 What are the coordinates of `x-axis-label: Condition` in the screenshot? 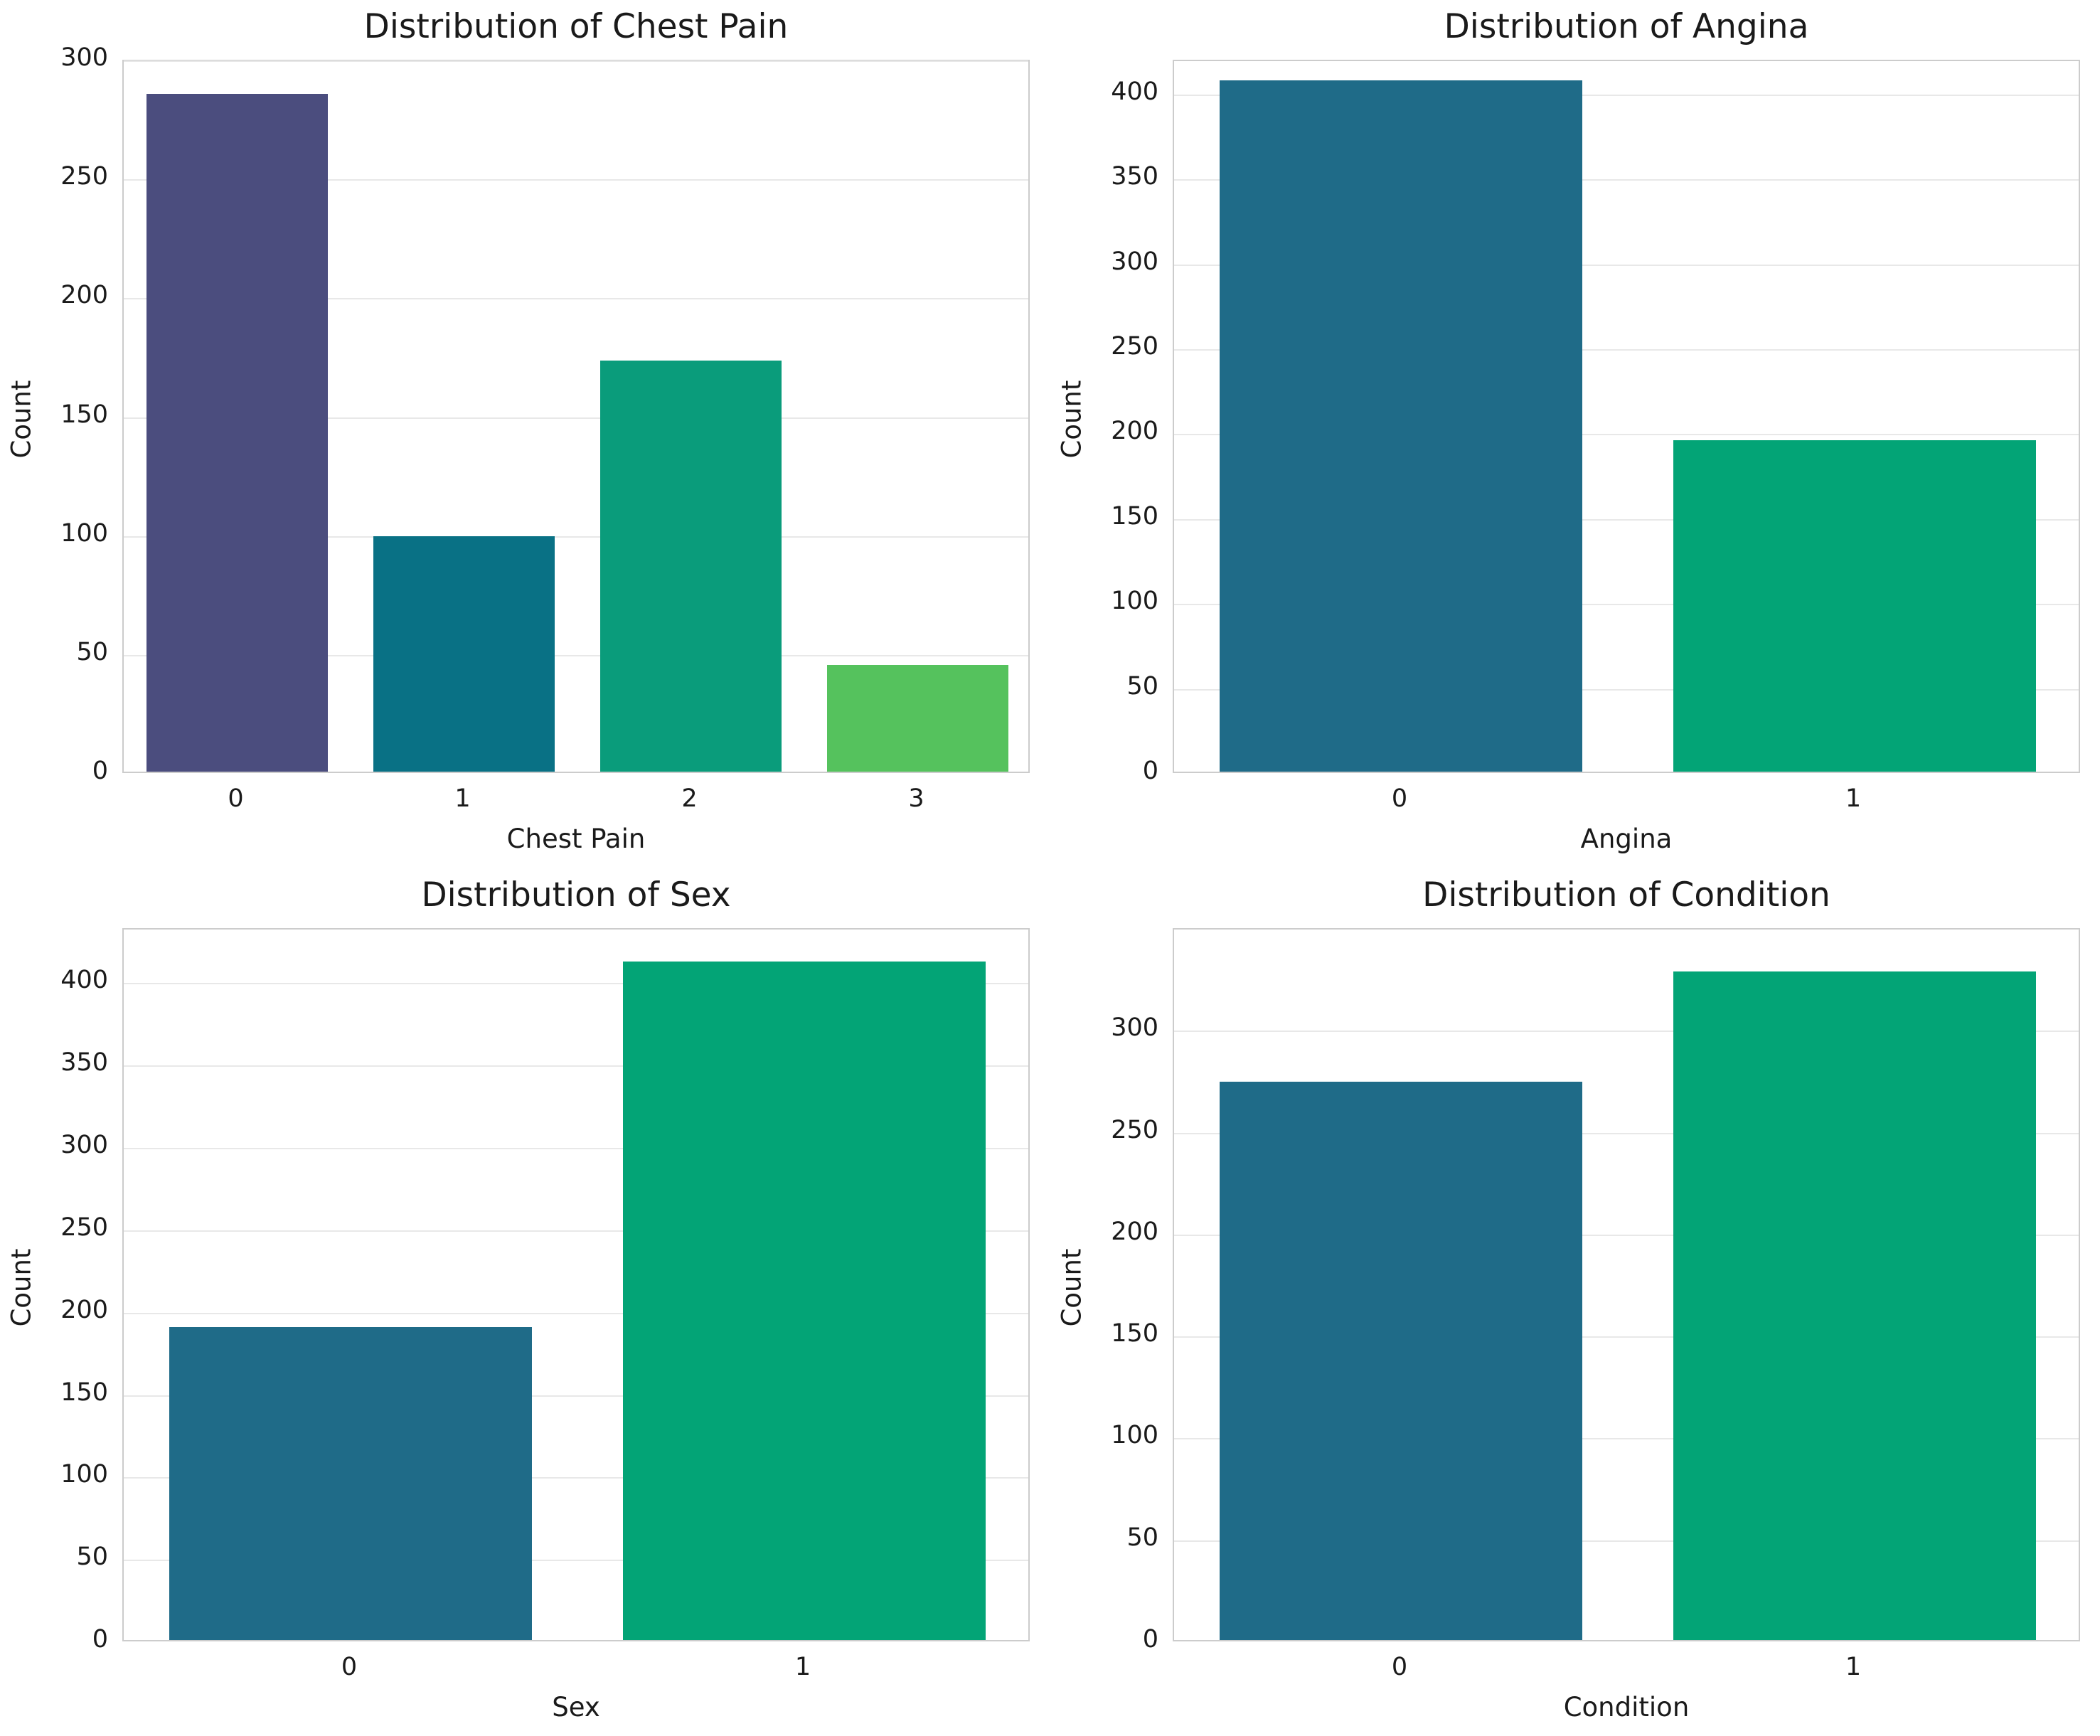 It's located at (1626, 1707).